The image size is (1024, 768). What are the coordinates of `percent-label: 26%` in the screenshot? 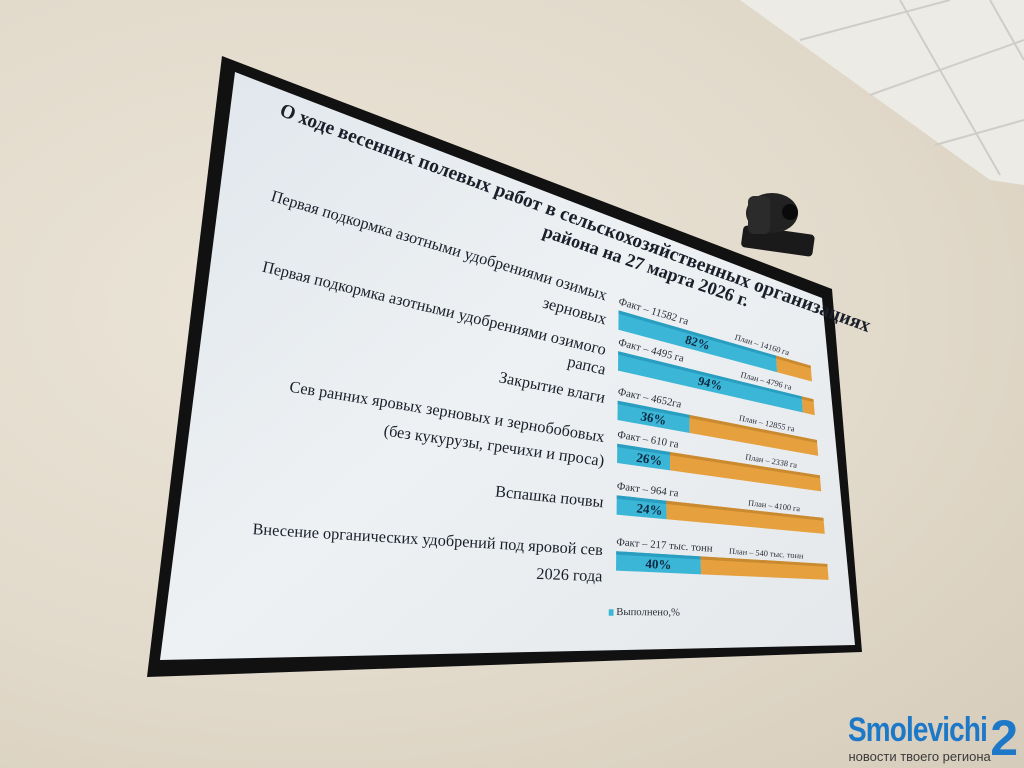 It's located at (649, 459).